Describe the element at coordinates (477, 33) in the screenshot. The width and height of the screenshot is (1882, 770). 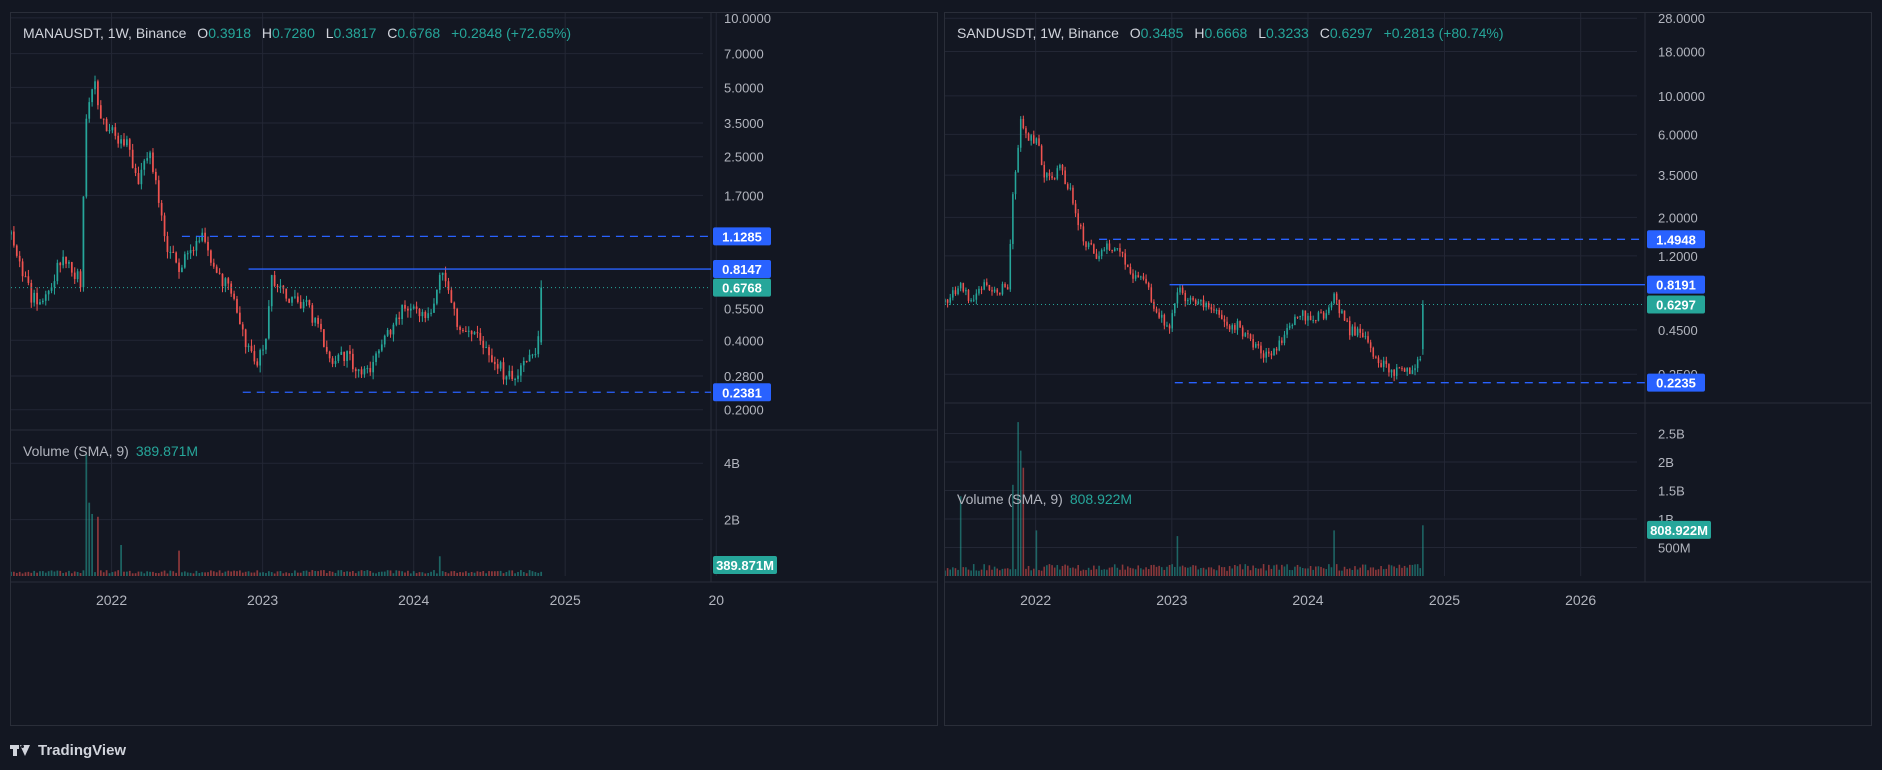
I see `change-value: +0.2848` at that location.